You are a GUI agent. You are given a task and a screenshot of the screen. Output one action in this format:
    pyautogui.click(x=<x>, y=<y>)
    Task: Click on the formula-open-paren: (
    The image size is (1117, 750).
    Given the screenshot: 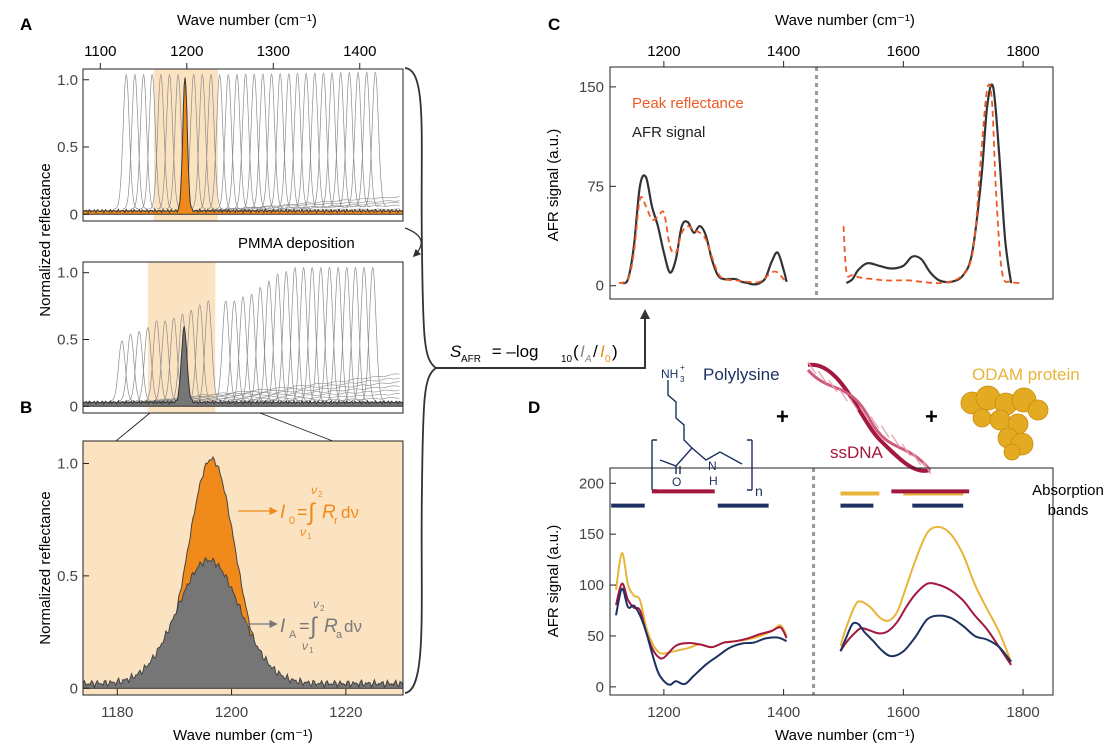 What is the action you would take?
    pyautogui.click(x=576, y=351)
    